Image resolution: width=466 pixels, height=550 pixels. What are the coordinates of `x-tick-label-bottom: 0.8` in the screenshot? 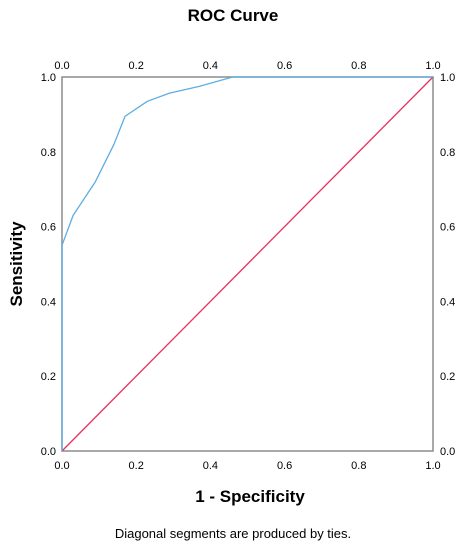 It's located at (358, 466).